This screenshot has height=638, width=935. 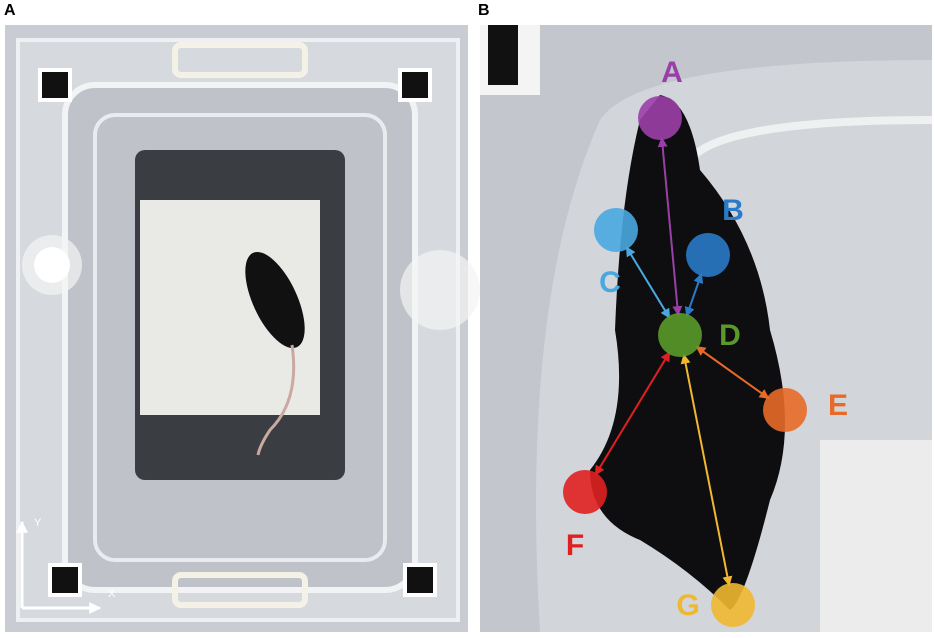 What do you see at coordinates (672, 72) in the screenshot?
I see `keypoint-label-A: A` at bounding box center [672, 72].